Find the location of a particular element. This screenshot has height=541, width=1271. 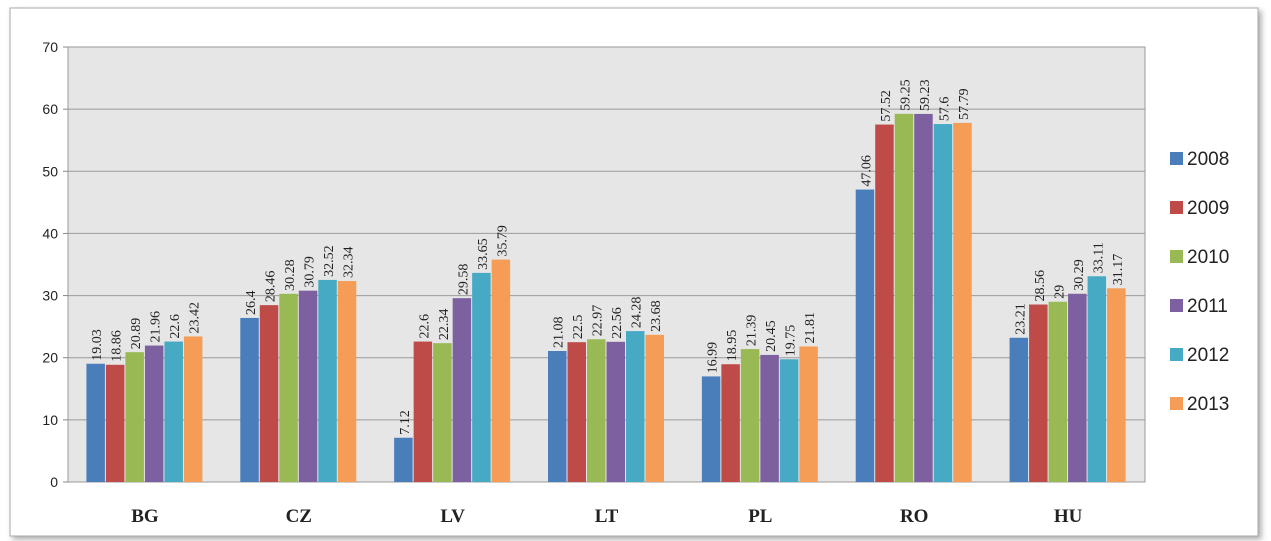

value-label: 22.34 is located at coordinates (444, 325).